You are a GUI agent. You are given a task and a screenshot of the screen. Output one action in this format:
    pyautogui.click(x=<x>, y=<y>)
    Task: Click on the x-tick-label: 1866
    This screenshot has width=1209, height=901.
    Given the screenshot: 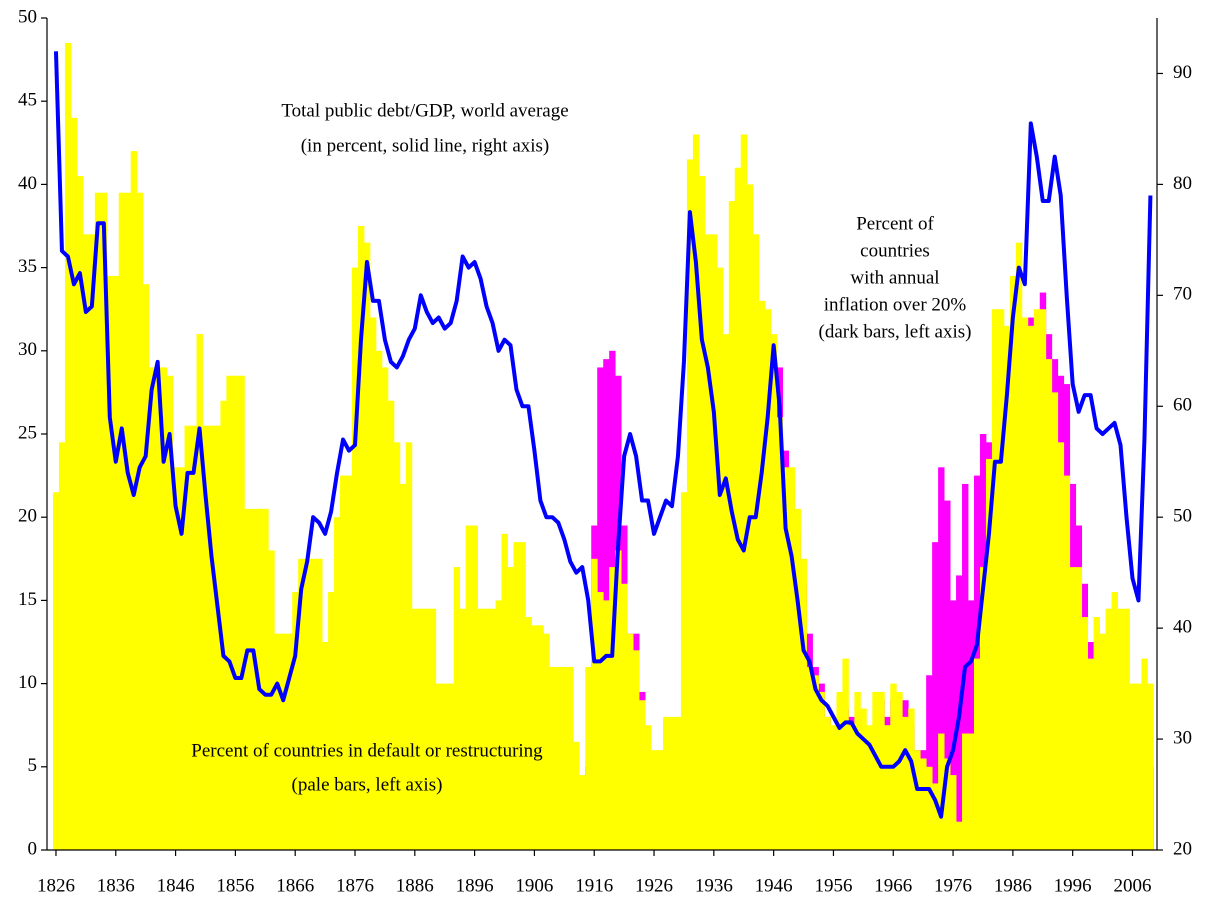 What is the action you would take?
    pyautogui.click(x=295, y=885)
    